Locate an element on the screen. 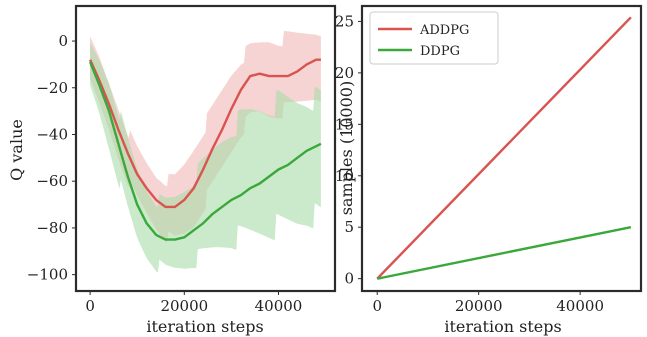 The height and width of the screenshot is (337, 647). series-line-ddpg is located at coordinates (504, 253).